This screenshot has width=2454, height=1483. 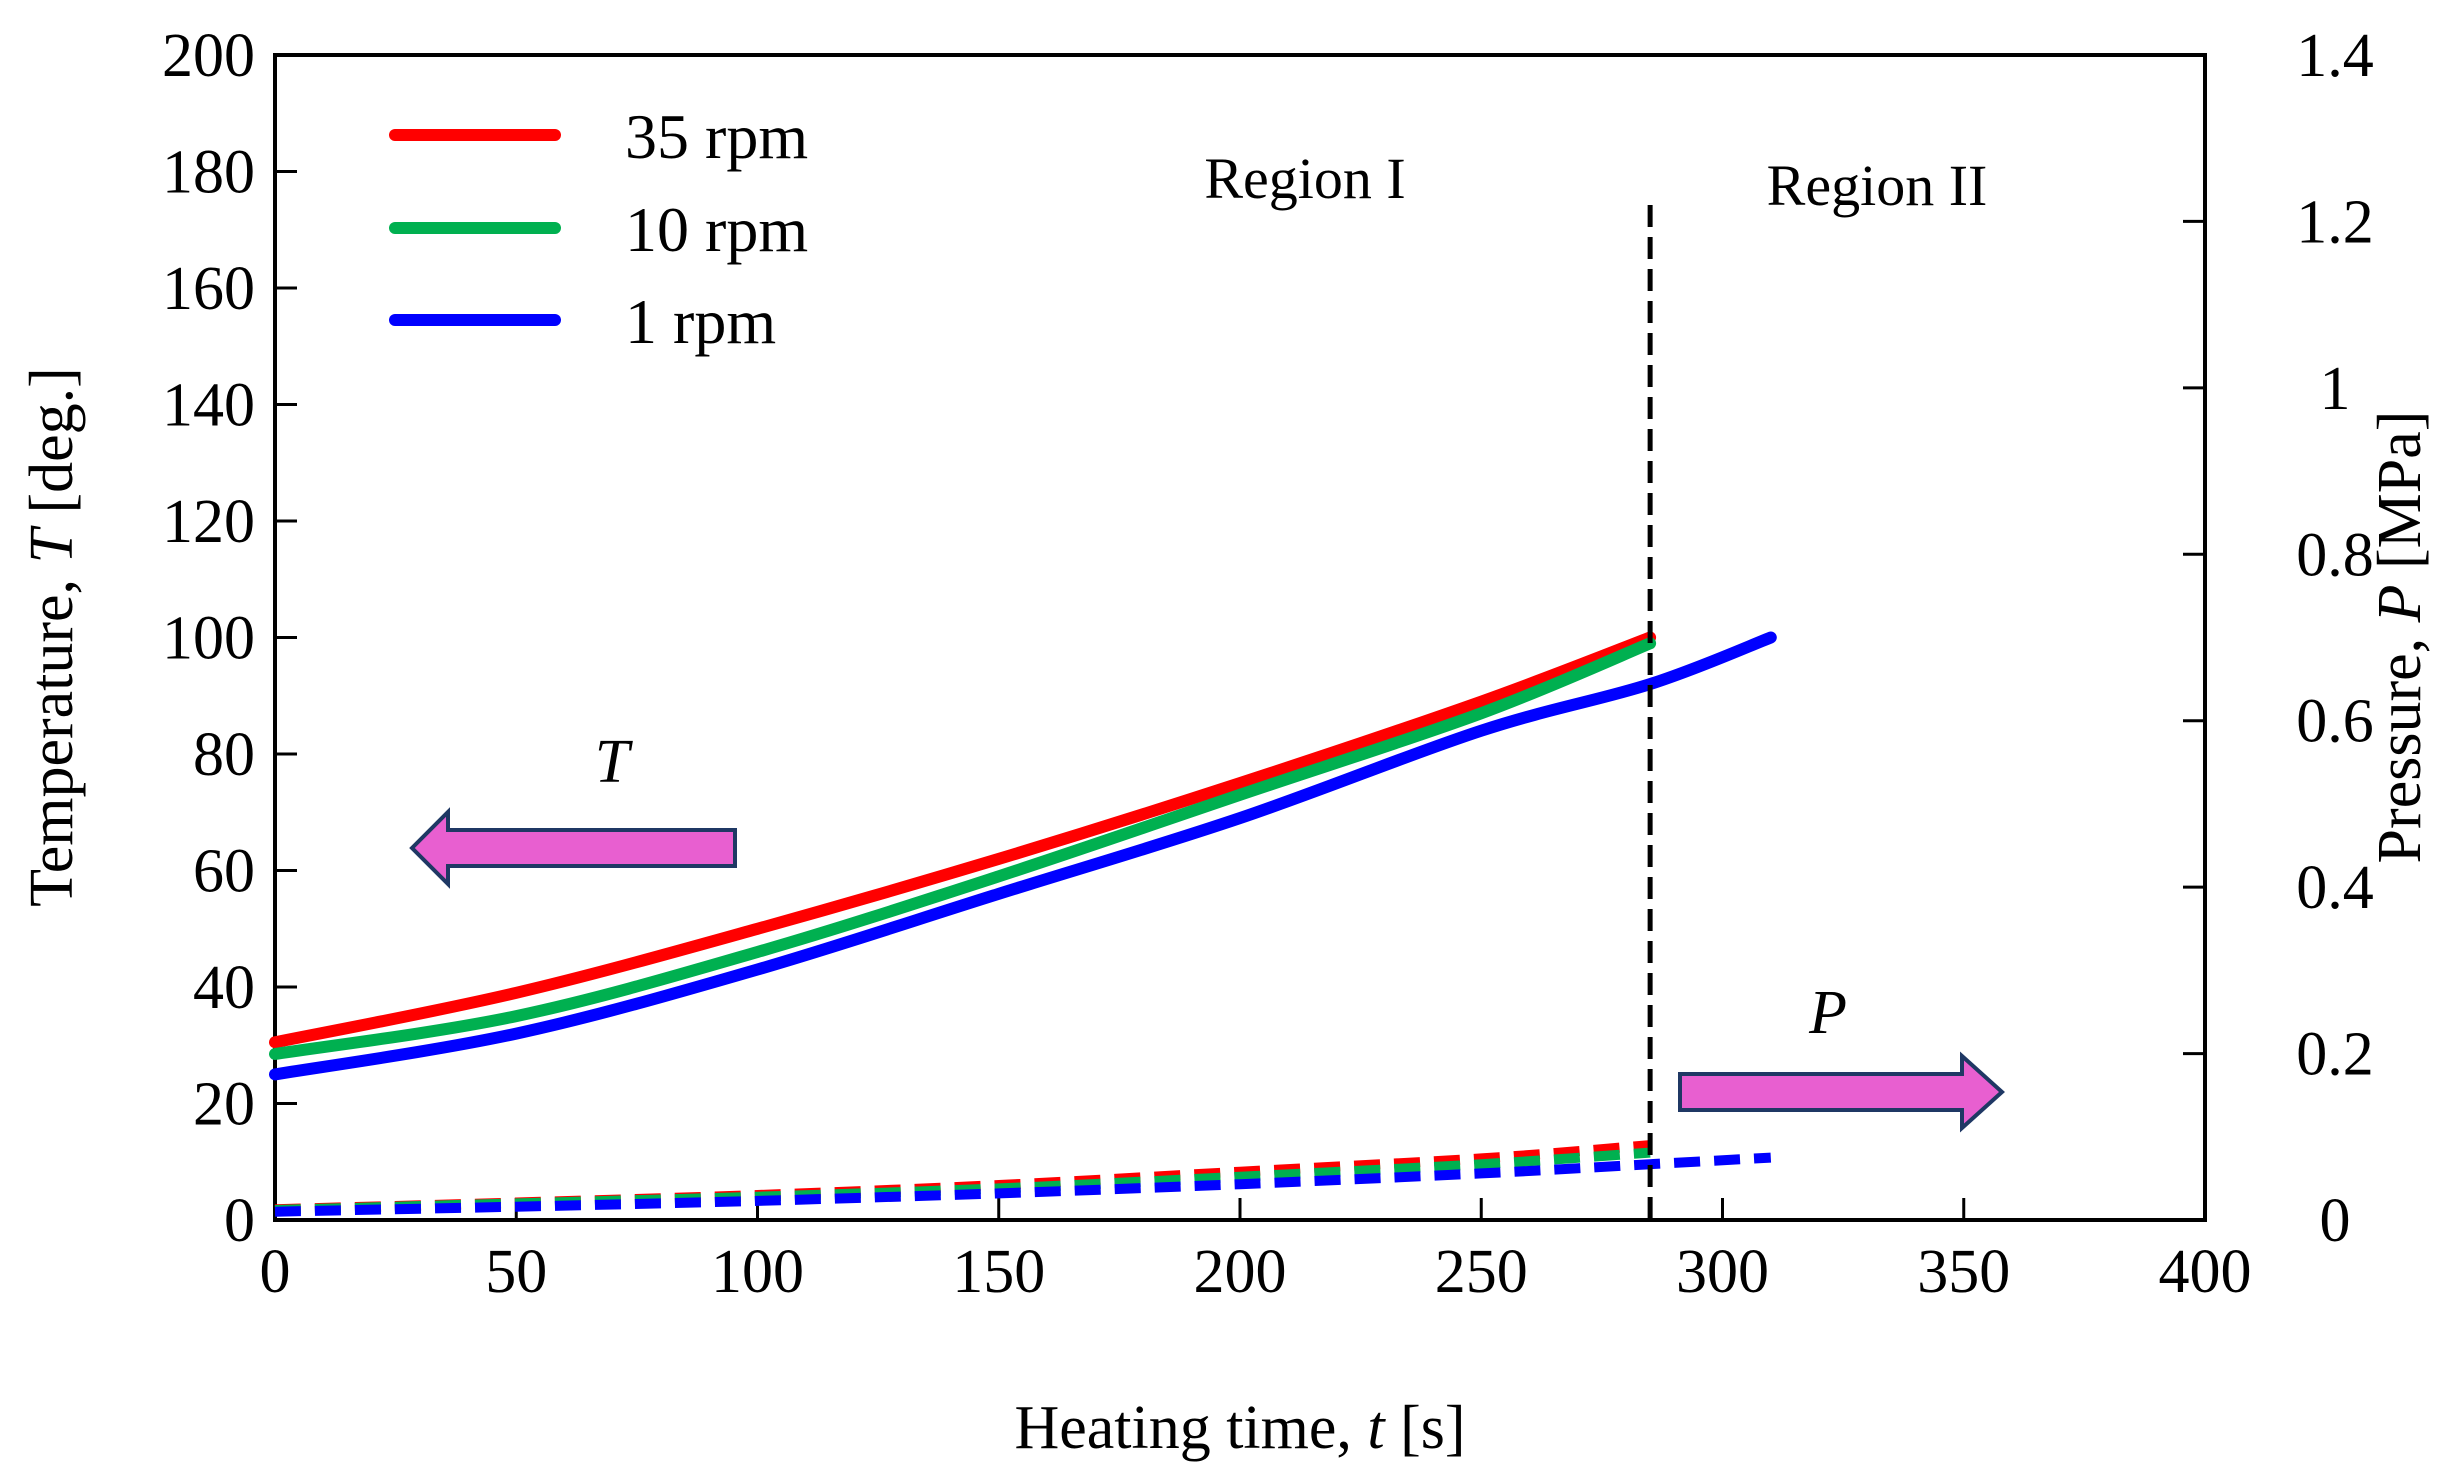 What do you see at coordinates (614, 762) in the screenshot?
I see `temperature-annotation: T` at bounding box center [614, 762].